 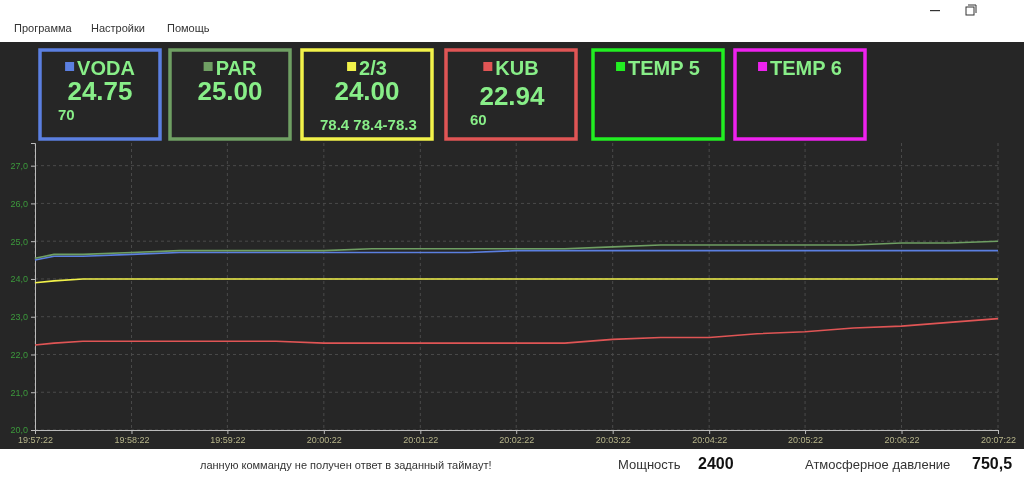 I want to click on text: 60, so click(x=478, y=119).